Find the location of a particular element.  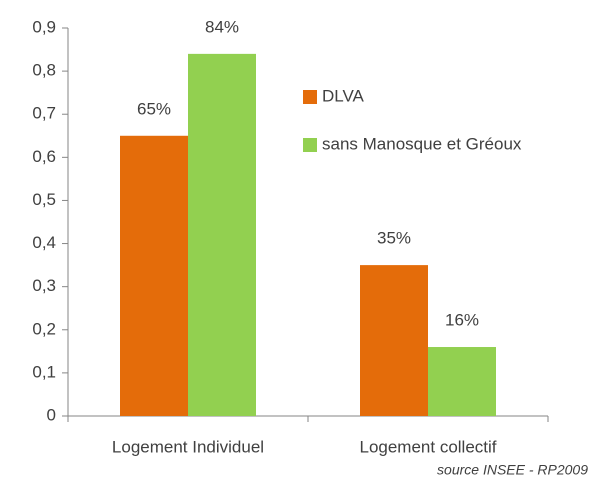

legend-label: DLVA is located at coordinates (343, 95).